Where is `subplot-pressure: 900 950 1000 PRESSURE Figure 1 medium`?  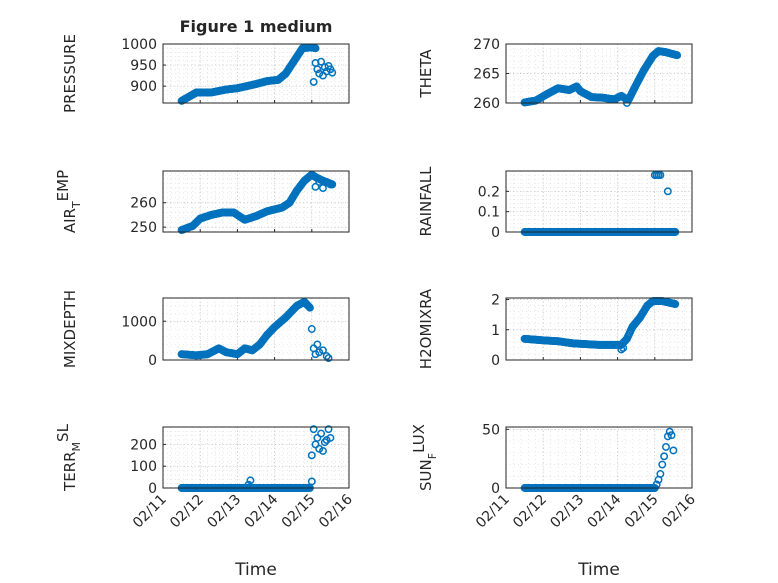 subplot-pressure: 900 950 1000 PRESSURE Figure 1 medium is located at coordinates (205, 65).